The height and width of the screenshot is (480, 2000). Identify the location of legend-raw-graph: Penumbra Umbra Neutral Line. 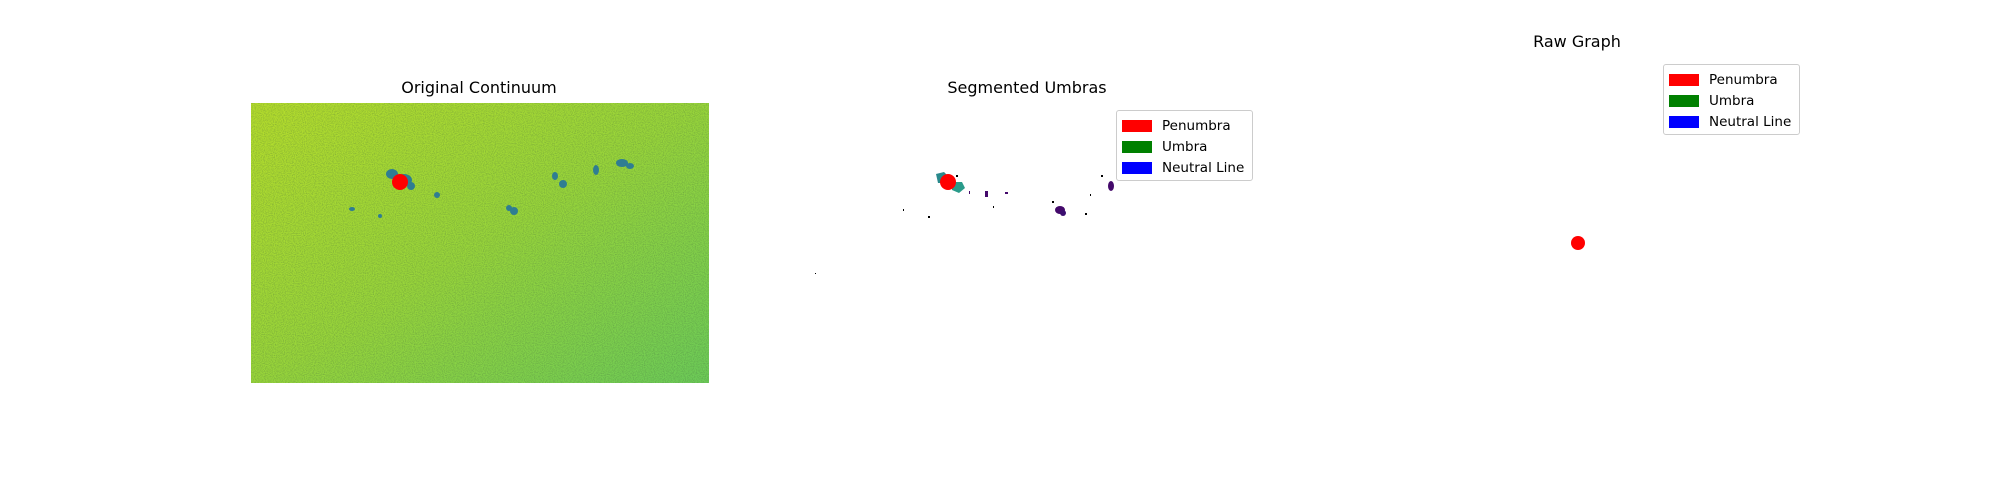
(1732, 99).